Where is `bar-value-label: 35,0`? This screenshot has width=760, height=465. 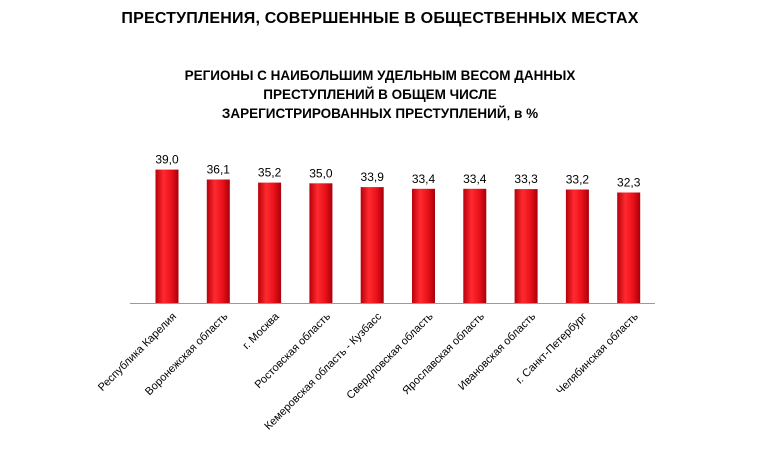 bar-value-label: 35,0 is located at coordinates (321, 173).